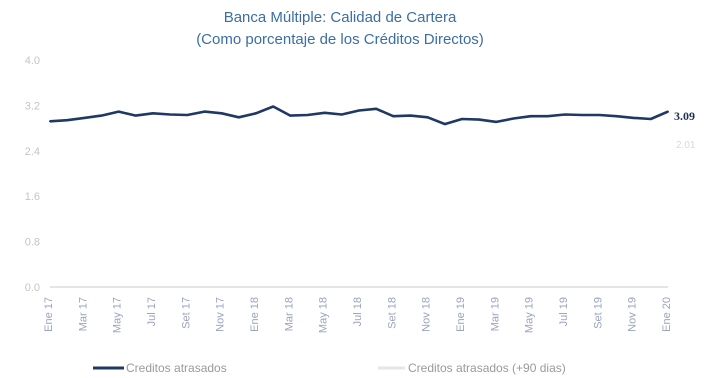 The image size is (704, 378). I want to click on y-tick-label: 4.0, so click(32, 61).